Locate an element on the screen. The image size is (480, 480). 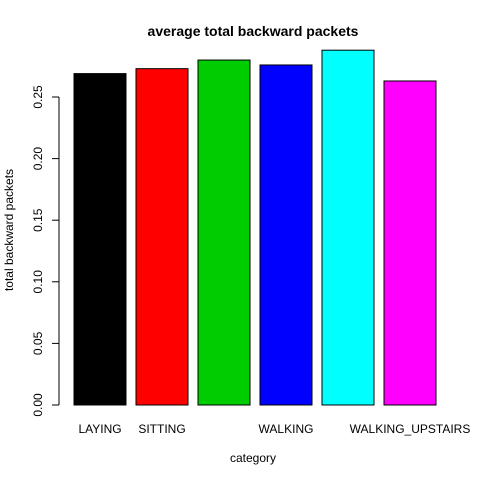
x-tick-label: WALKING_UPSTAIRS is located at coordinates (410, 429).